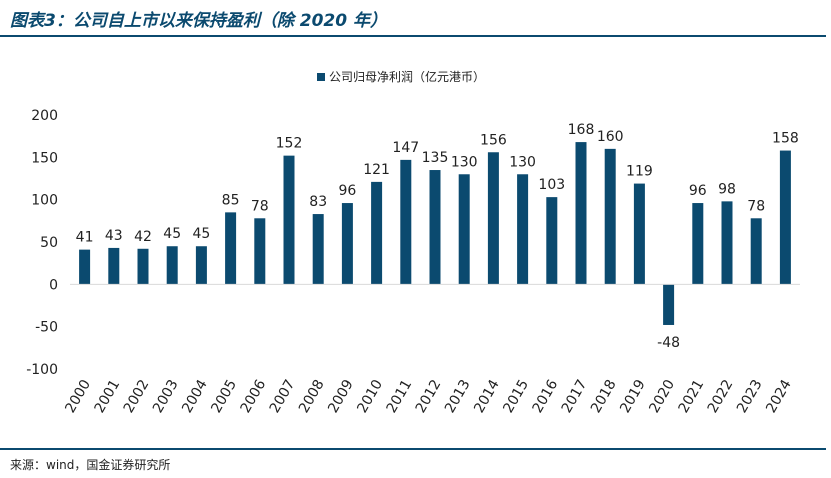 This screenshot has height=478, width=831. Describe the element at coordinates (78, 396) in the screenshot. I see `x-tick-label: 2000` at that location.